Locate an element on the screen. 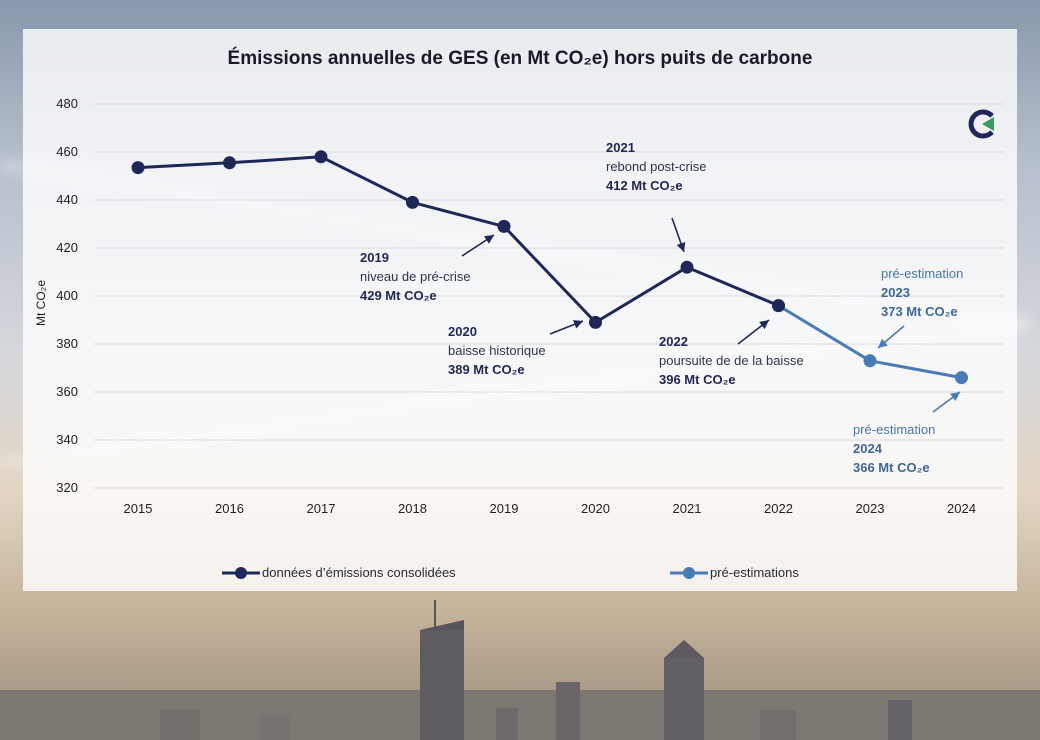 This screenshot has width=1040, height=740. x-tick-label: 2024 is located at coordinates (961, 508).